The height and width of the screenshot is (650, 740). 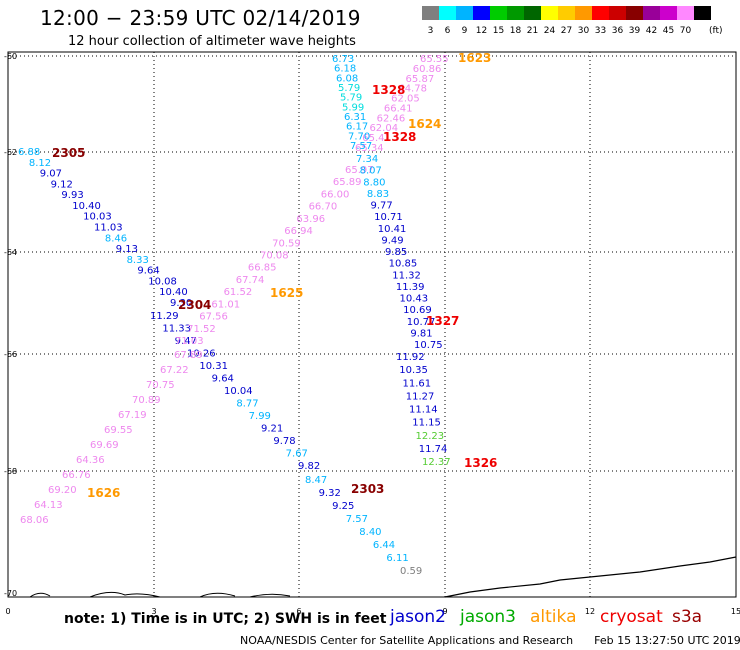 I want to click on wave-height-value: 9.25, so click(x=343, y=506).